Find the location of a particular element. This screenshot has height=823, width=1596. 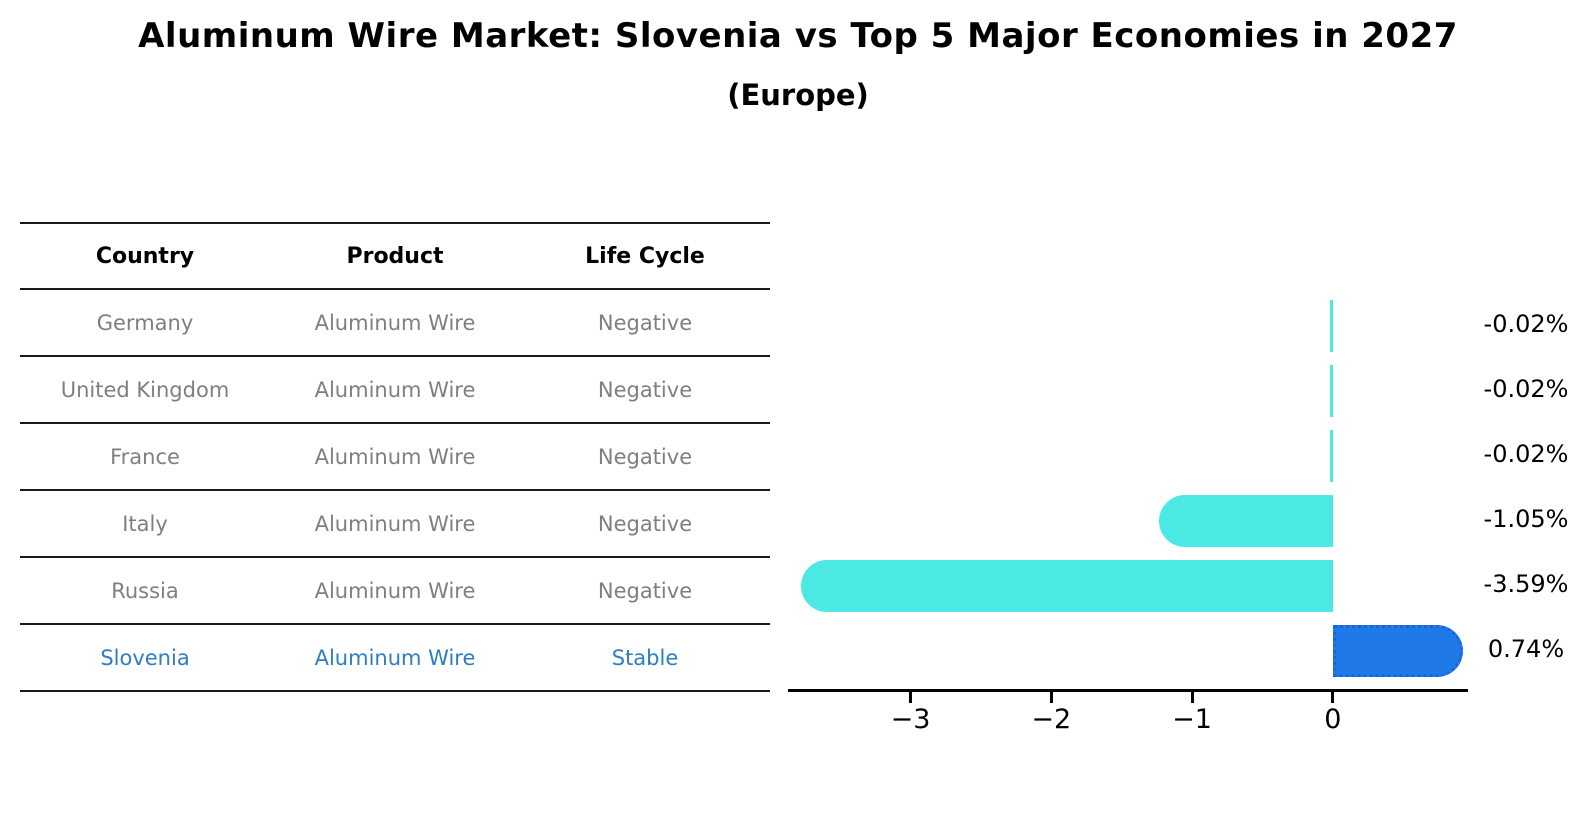

cell-country: France is located at coordinates (145, 456).